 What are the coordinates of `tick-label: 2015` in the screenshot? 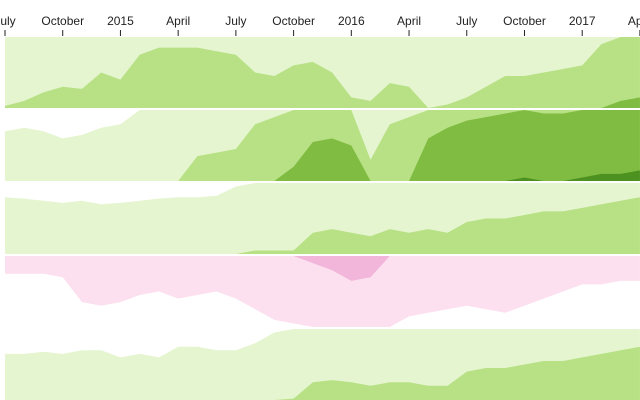 It's located at (120, 21).